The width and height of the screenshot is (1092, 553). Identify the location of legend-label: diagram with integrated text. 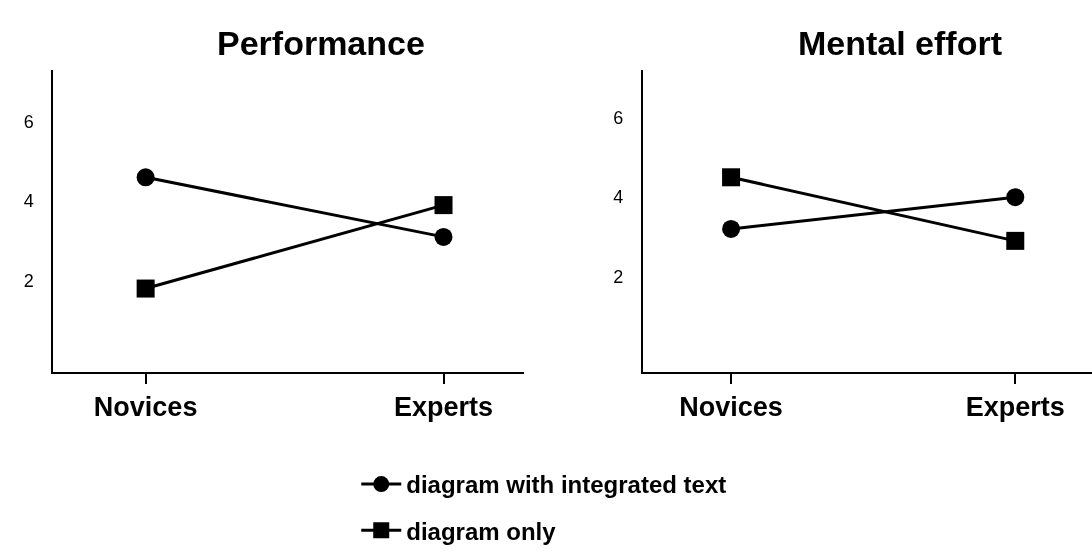
(566, 485).